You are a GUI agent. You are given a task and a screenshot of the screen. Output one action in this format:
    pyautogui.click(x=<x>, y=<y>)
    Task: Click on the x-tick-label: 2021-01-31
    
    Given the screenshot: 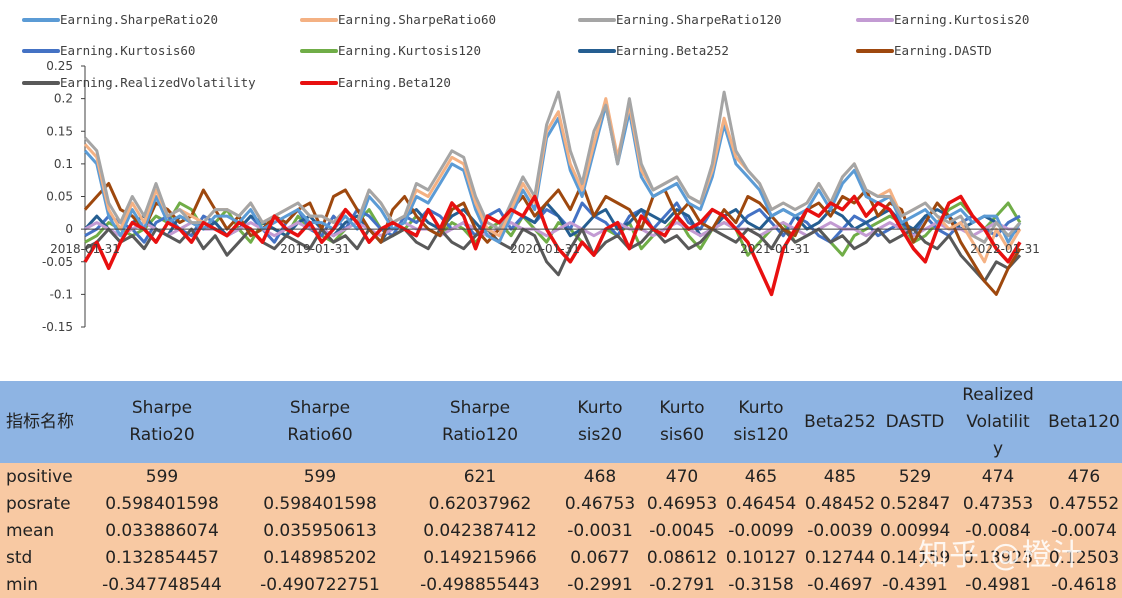 What is the action you would take?
    pyautogui.click(x=775, y=249)
    